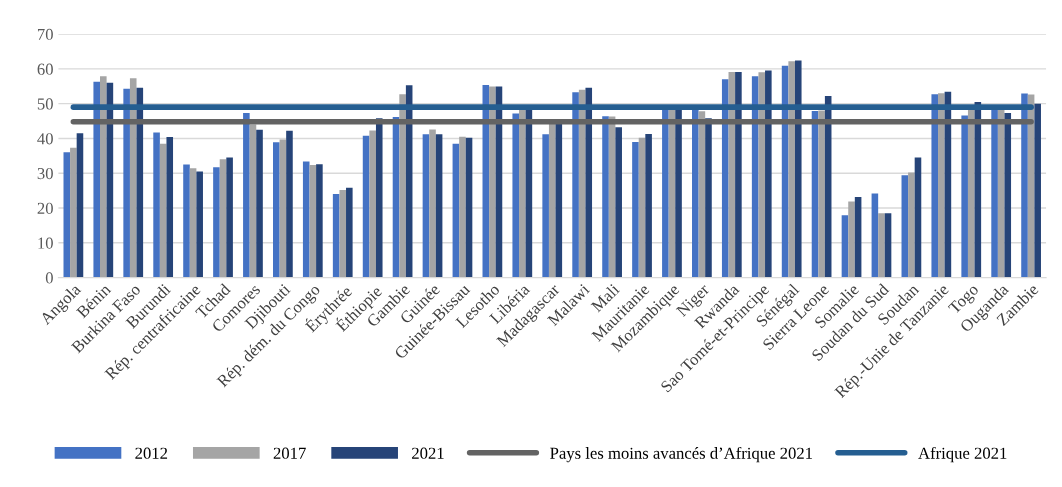  I want to click on legend-label: 2017, so click(289, 453).